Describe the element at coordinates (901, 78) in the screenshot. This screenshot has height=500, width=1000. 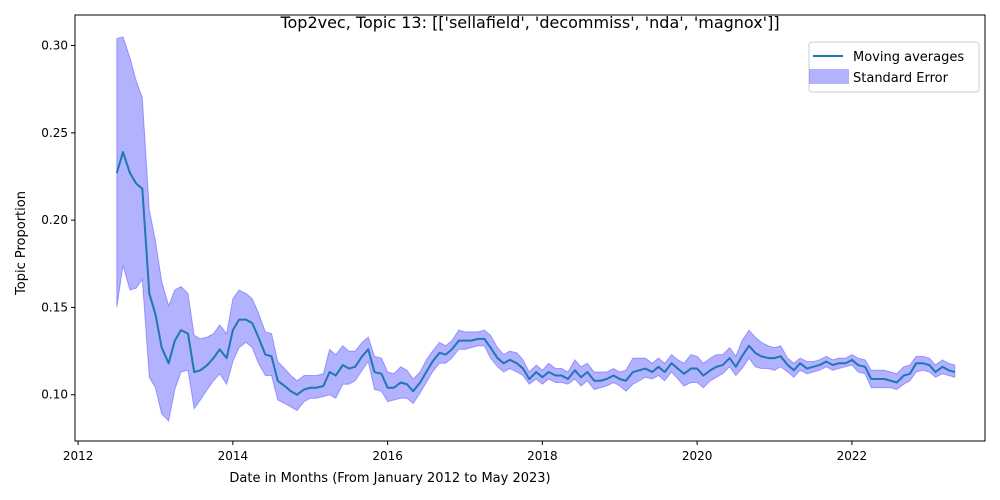
I see `legend-band-label: Standard Error` at that location.